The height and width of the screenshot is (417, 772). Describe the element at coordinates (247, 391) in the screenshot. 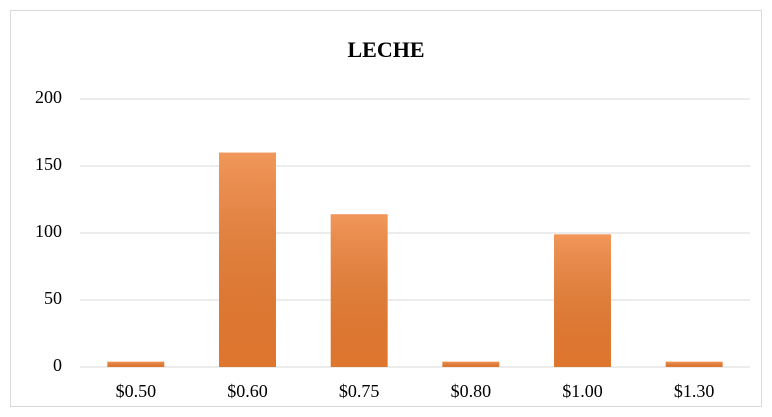

I see `x-tick-label: $0.60` at that location.